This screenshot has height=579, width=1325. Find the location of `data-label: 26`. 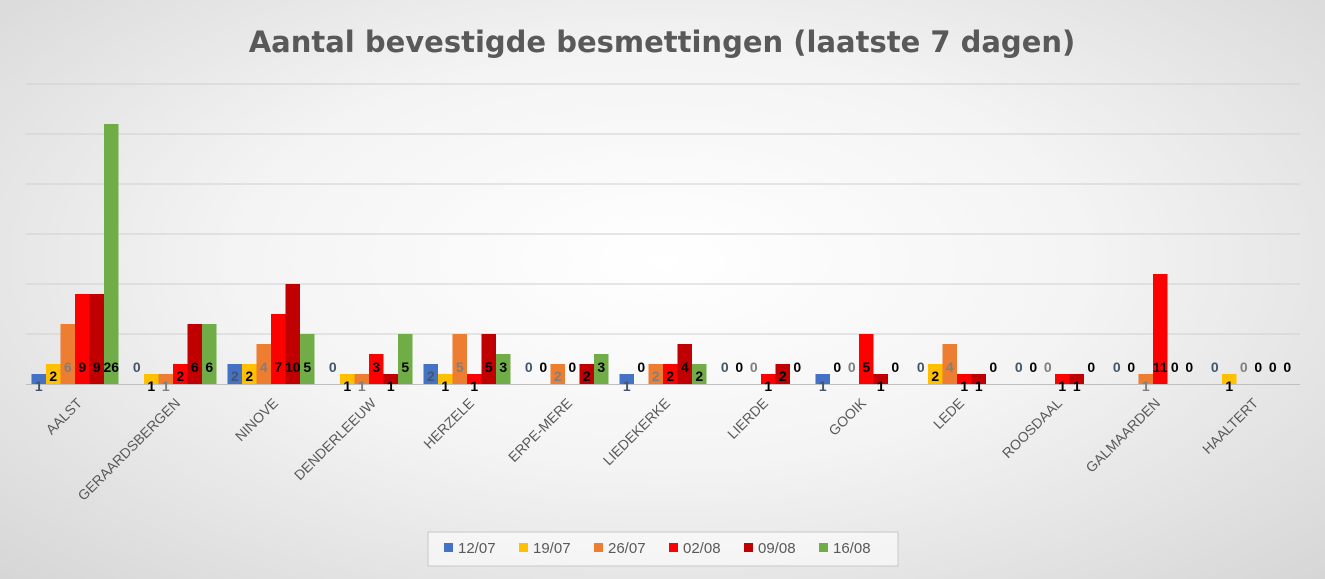

data-label: 26 is located at coordinates (111, 367).